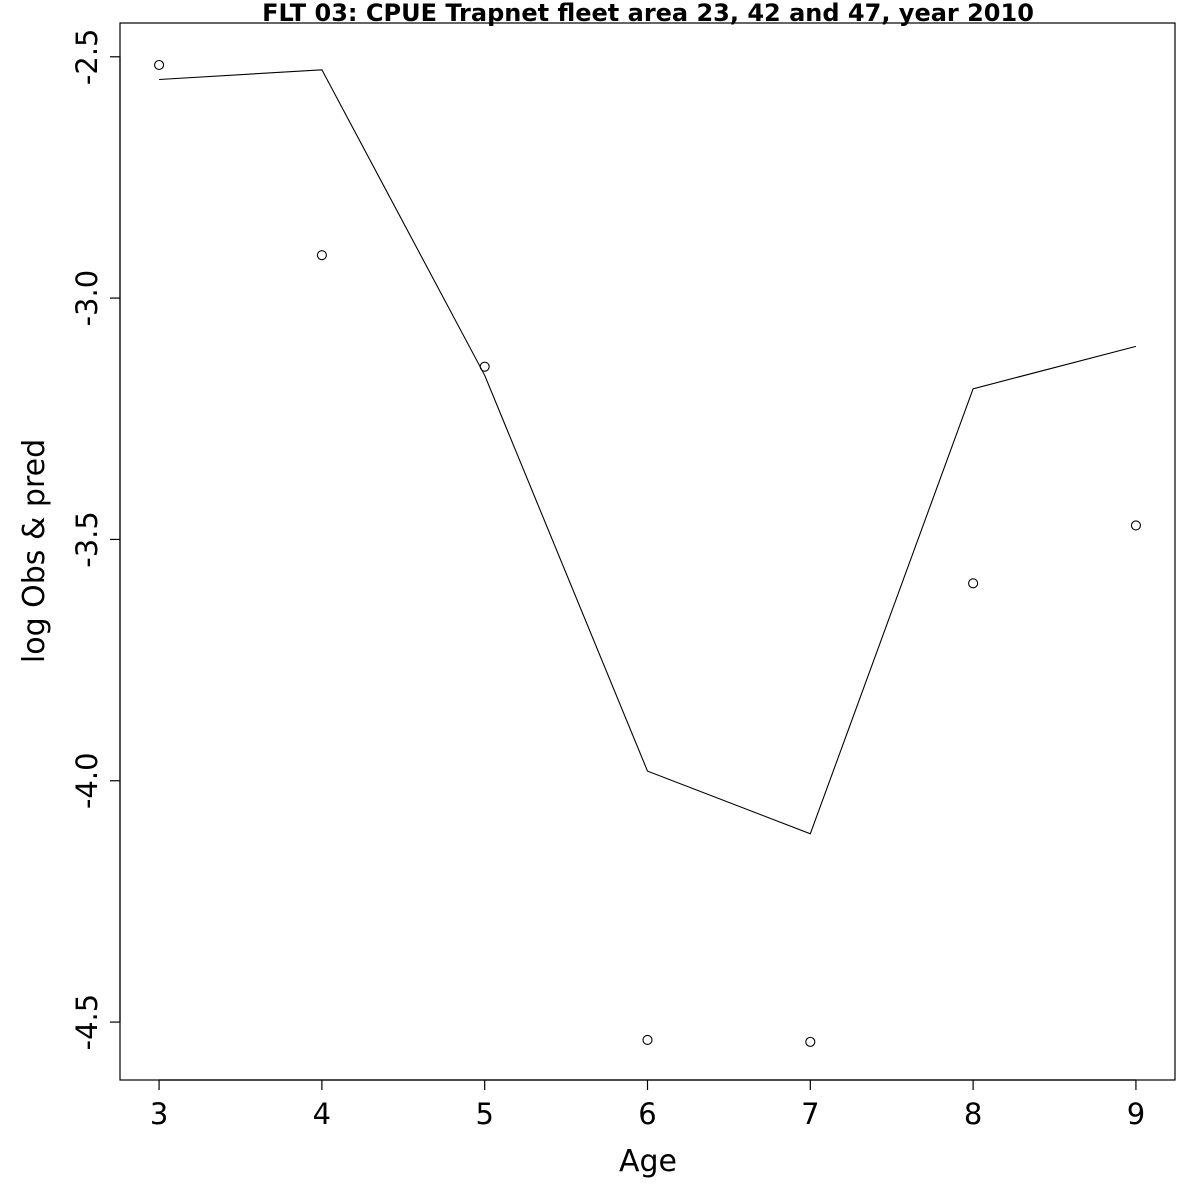 Image resolution: width=1200 pixels, height=1200 pixels. I want to click on y-tick-label: -2.5, so click(87, 56).